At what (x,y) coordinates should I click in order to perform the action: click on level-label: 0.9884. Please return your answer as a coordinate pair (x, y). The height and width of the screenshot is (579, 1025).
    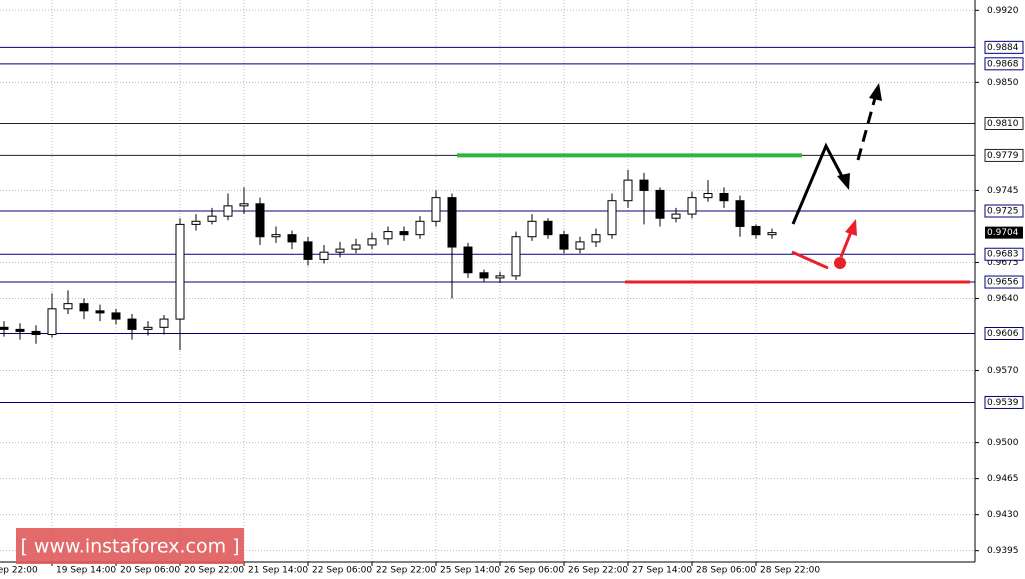
    Looking at the image, I should click on (1003, 48).